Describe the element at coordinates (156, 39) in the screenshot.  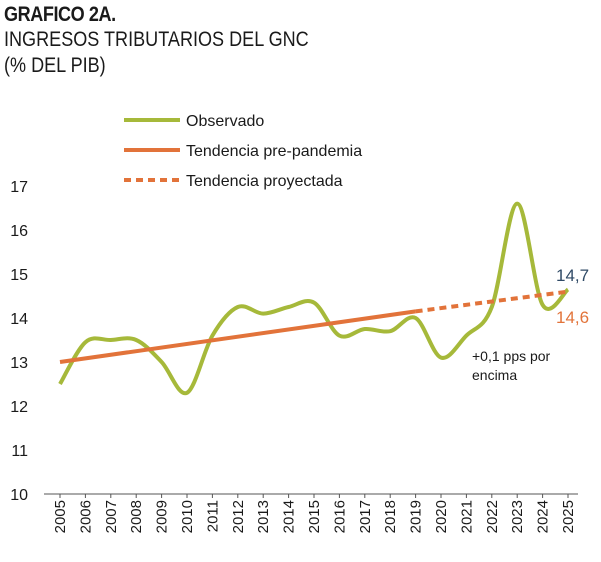
I see `chart-subtitle: INGRESOS TRIBUTARIOS DEL GNC` at that location.